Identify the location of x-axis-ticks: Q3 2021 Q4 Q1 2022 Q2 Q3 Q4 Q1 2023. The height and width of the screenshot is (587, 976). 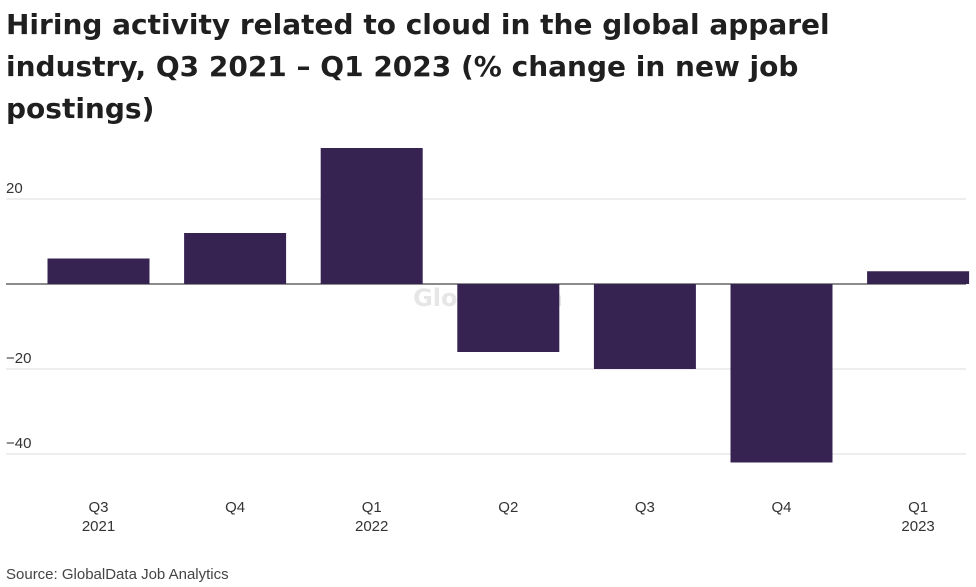
(508, 517).